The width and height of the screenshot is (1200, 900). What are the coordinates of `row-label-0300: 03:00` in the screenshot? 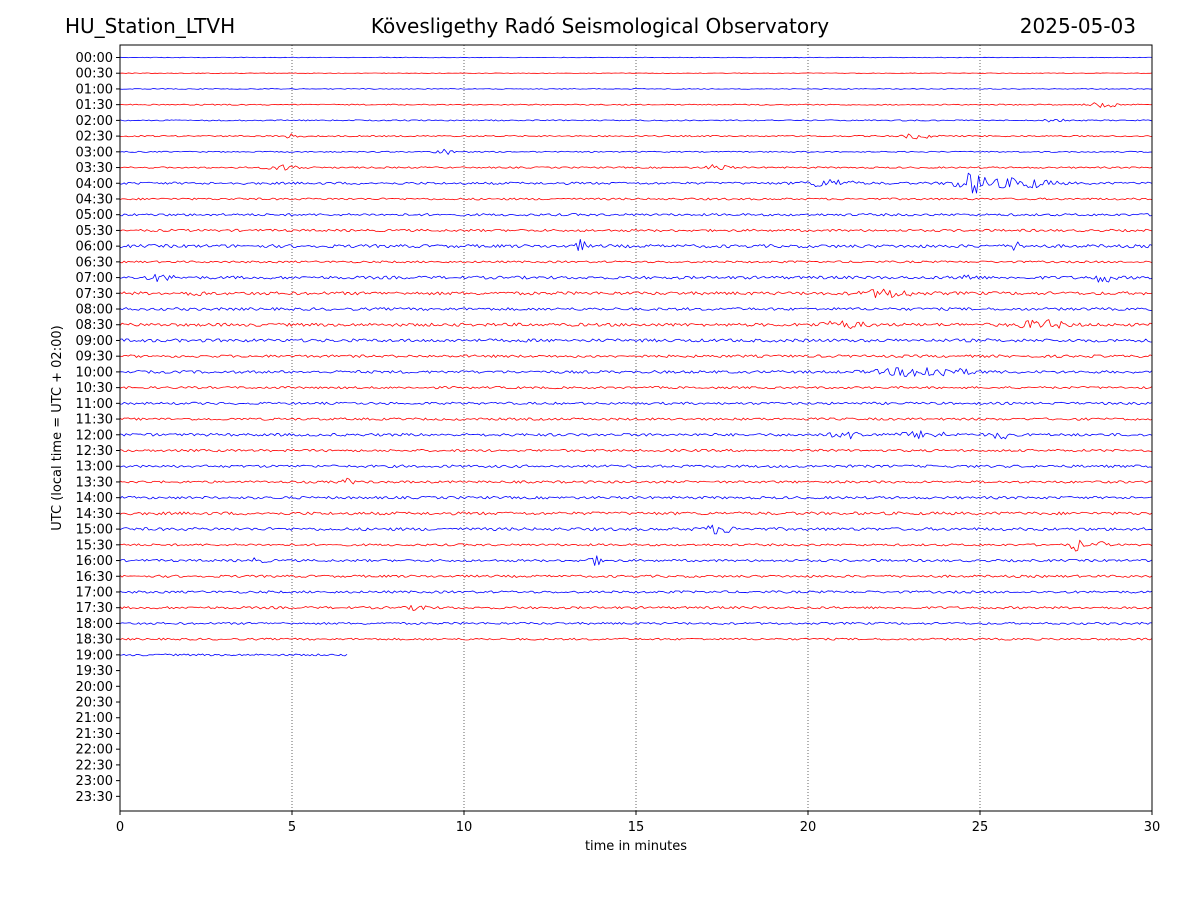 It's located at (94, 152).